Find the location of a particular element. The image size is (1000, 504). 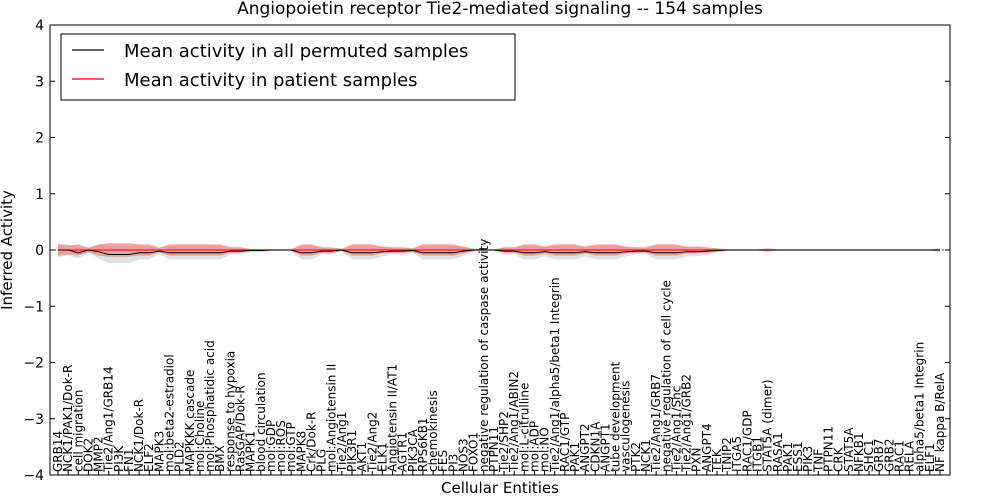

x-tick-label: PLG is located at coordinates (322, 460).